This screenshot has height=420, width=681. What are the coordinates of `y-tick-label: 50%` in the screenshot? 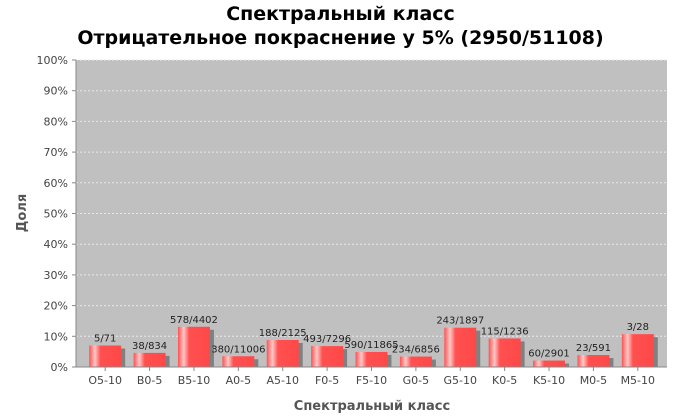 It's located at (56, 214).